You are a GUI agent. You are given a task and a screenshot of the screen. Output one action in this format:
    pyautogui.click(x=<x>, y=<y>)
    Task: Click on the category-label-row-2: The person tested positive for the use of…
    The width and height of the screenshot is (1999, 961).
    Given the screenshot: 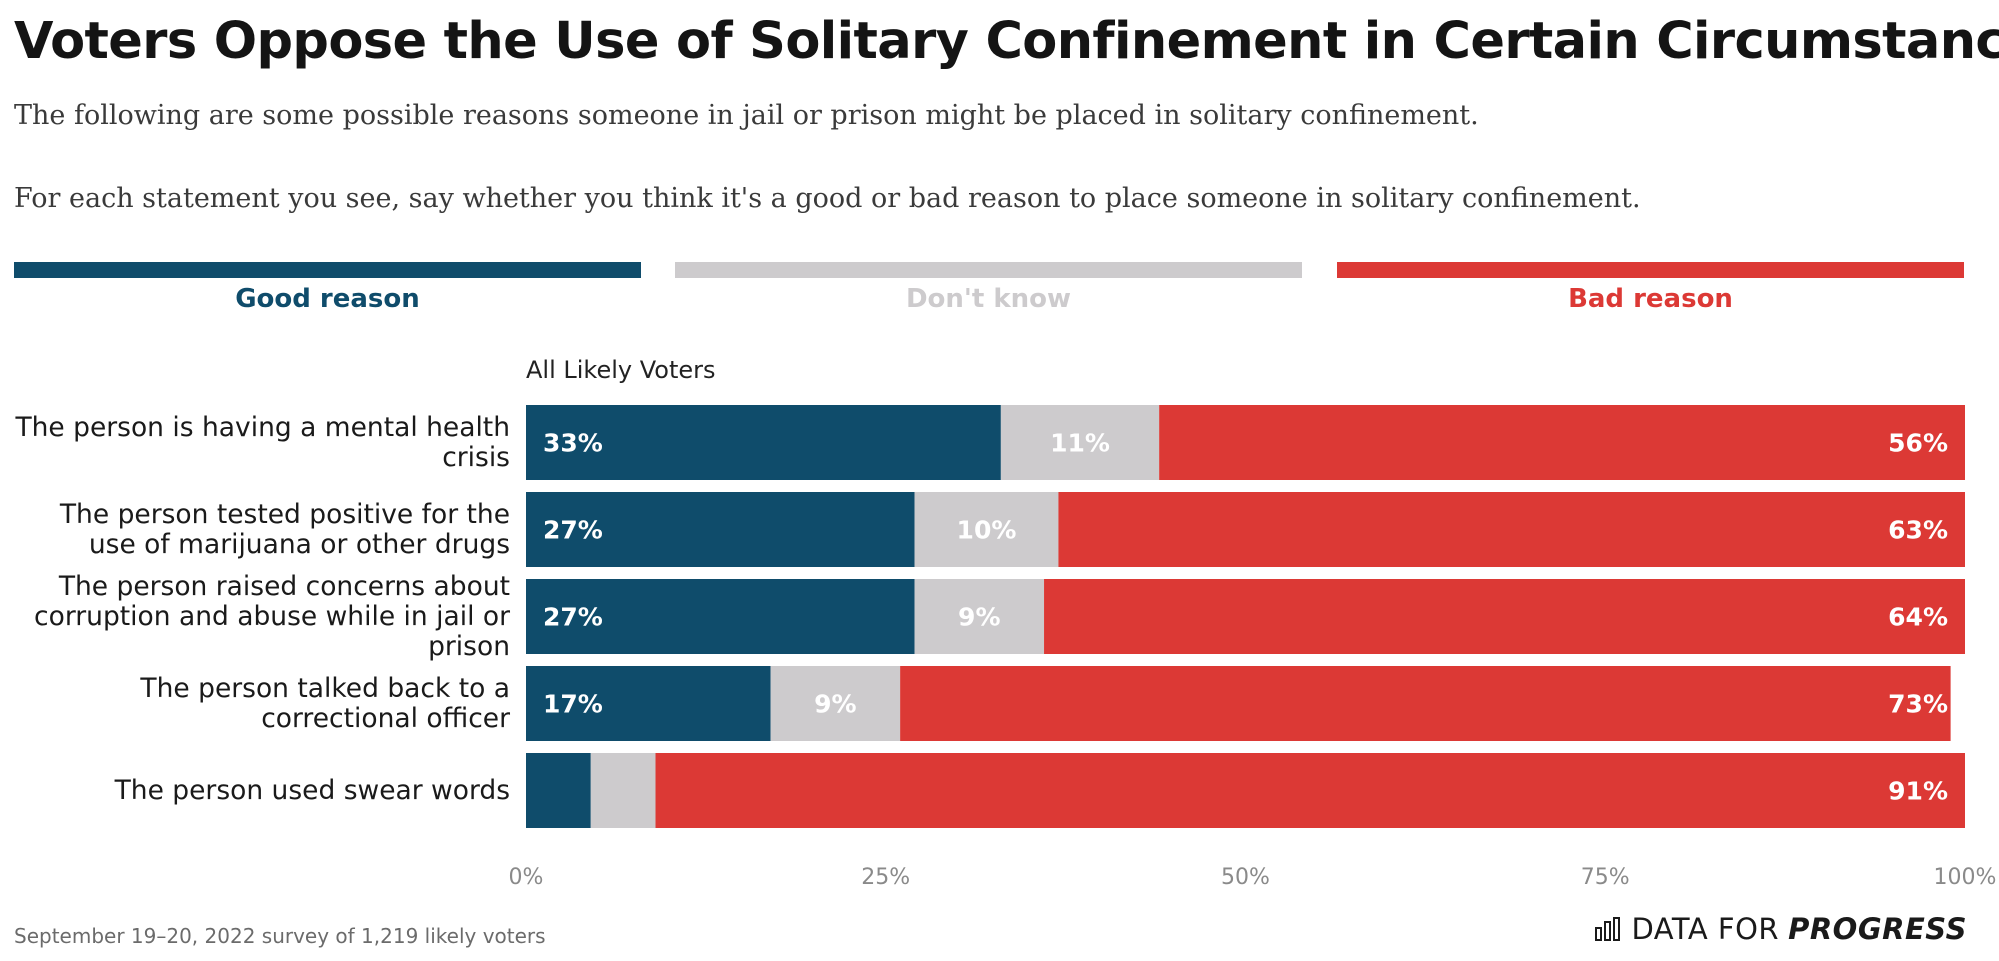 What is the action you would take?
    pyautogui.click(x=260, y=529)
    